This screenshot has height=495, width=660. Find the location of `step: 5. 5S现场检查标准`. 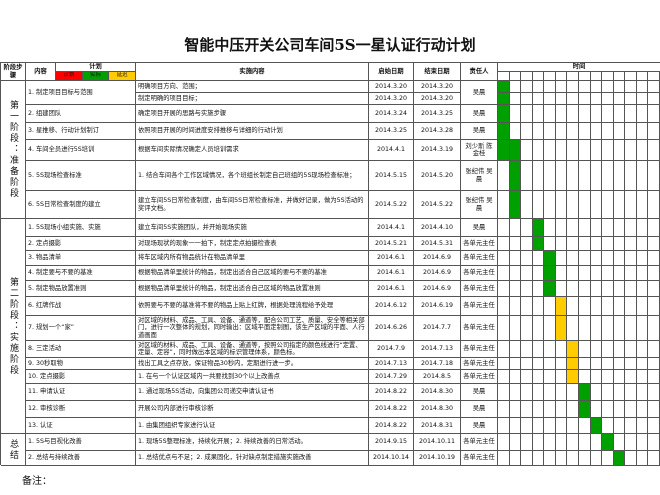

step: 5. 5S现场检查标准 is located at coordinates (81, 176).